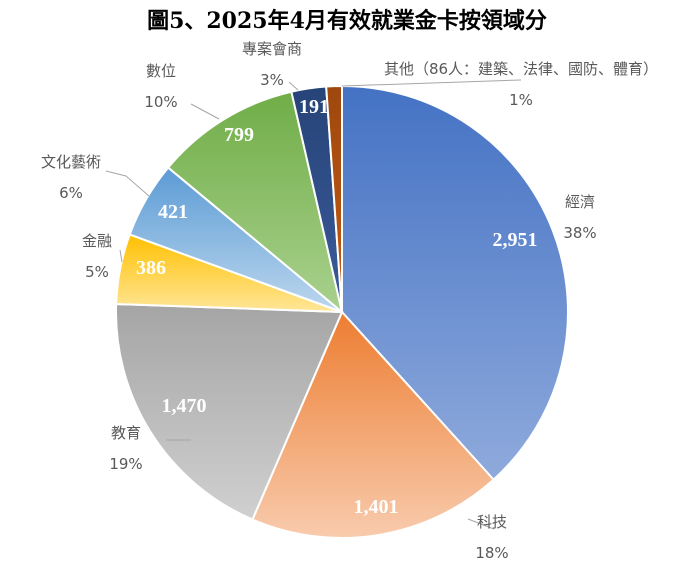  I want to click on slice-category-label: 經濟, so click(580, 202).